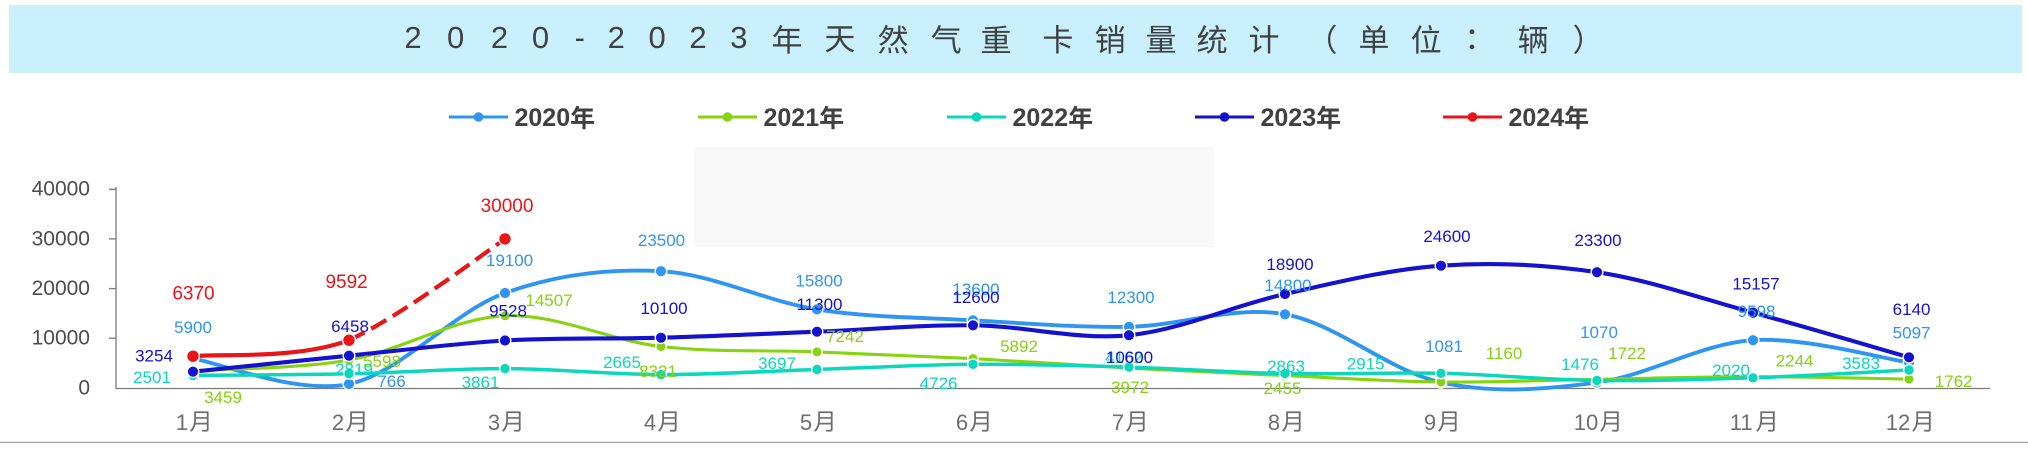 This screenshot has width=2028, height=449. I want to click on svg-text: 10600, so click(1129, 357).